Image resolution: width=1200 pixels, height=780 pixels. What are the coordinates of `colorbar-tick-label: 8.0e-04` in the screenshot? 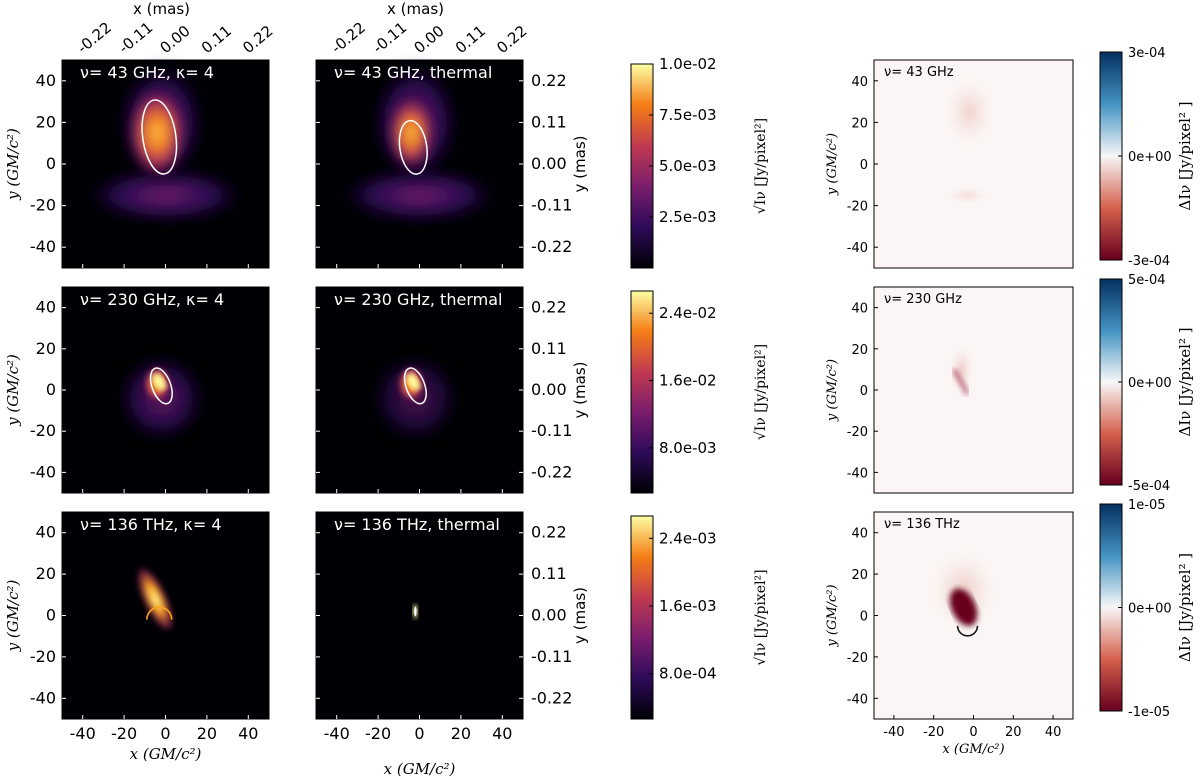 It's located at (688, 674).